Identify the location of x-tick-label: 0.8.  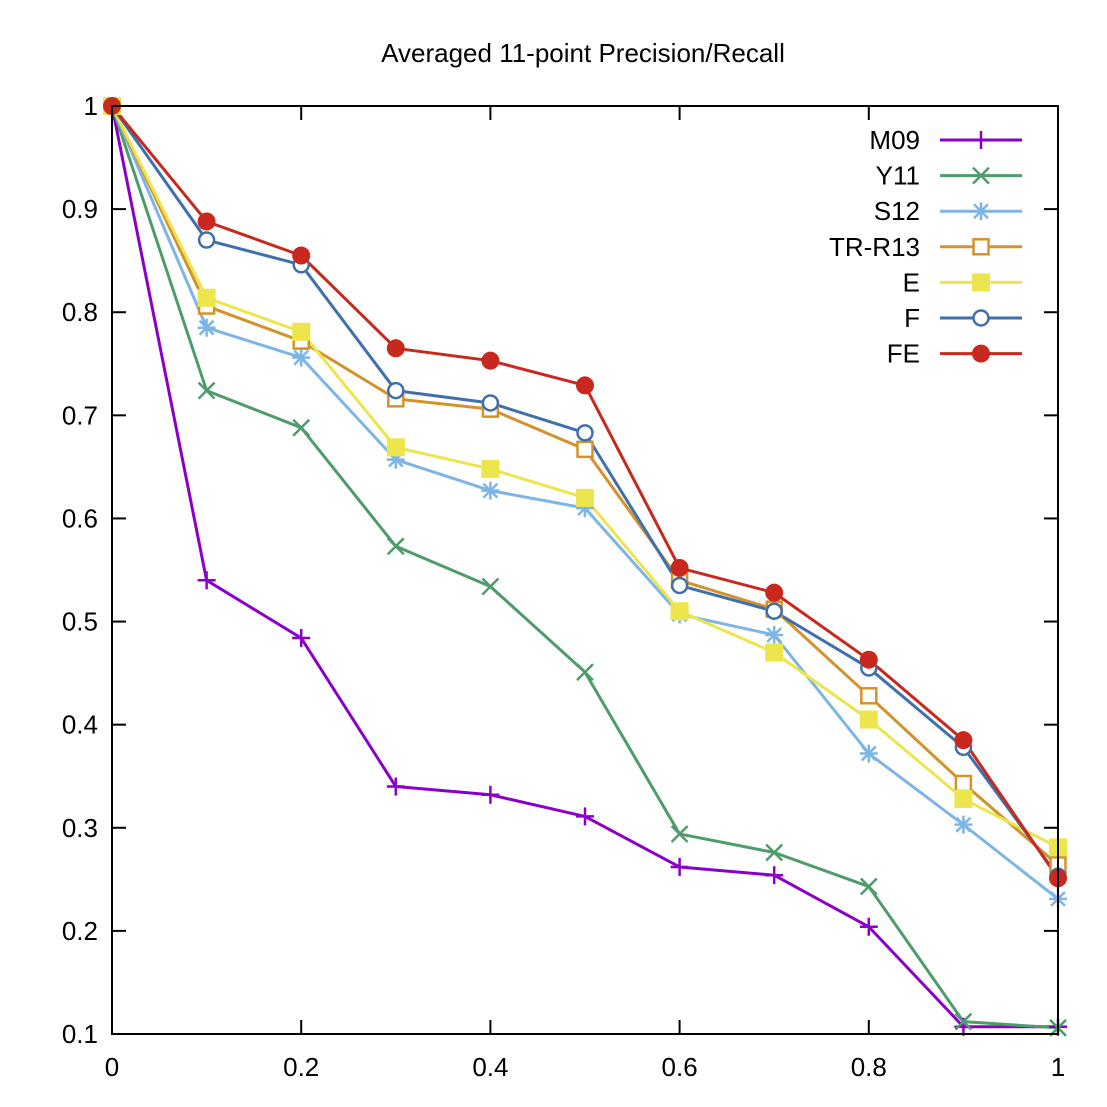
(869, 1067).